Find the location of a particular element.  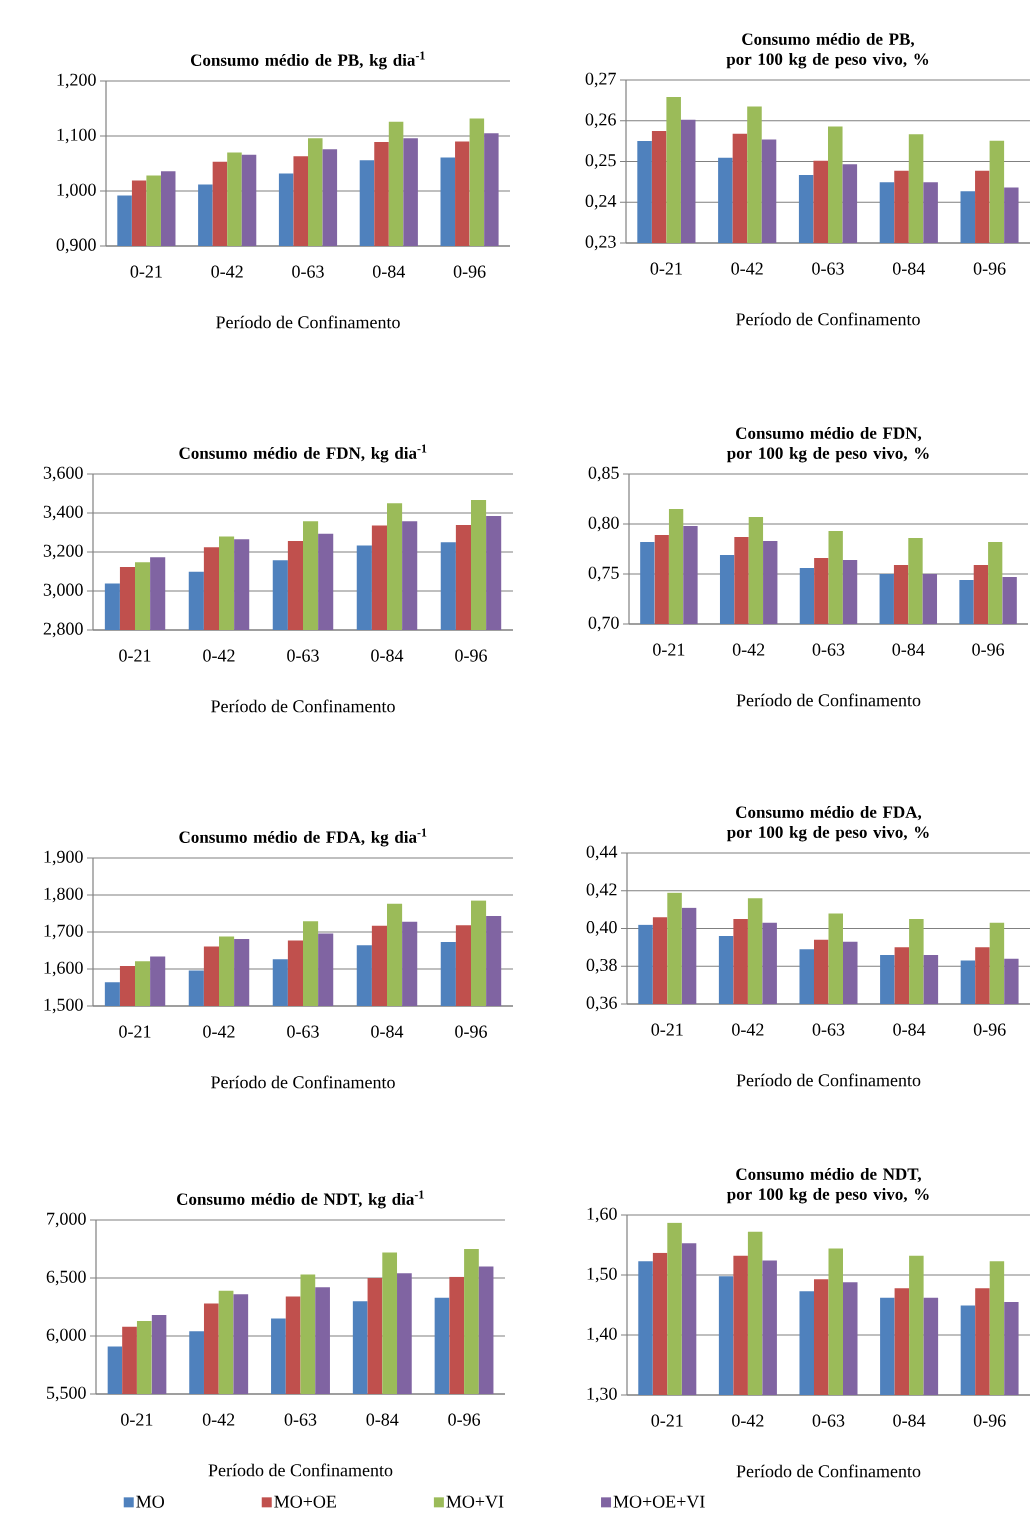

chart-title: Consumo médio de FDA, por 100 kg de peso vivo, % is located at coordinates (827, 823).